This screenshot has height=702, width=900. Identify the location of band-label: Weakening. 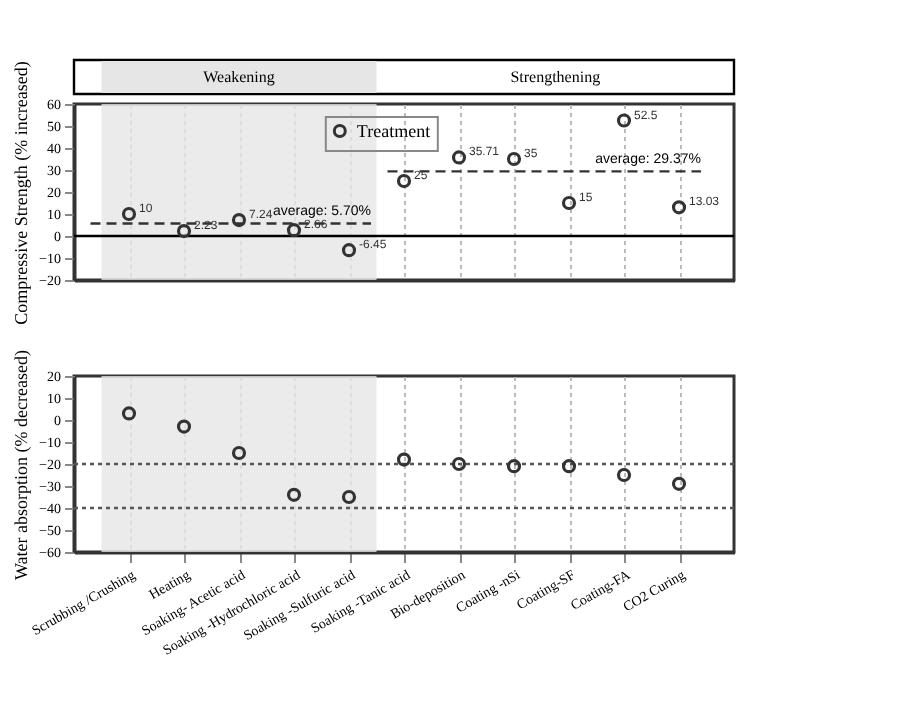
(239, 77).